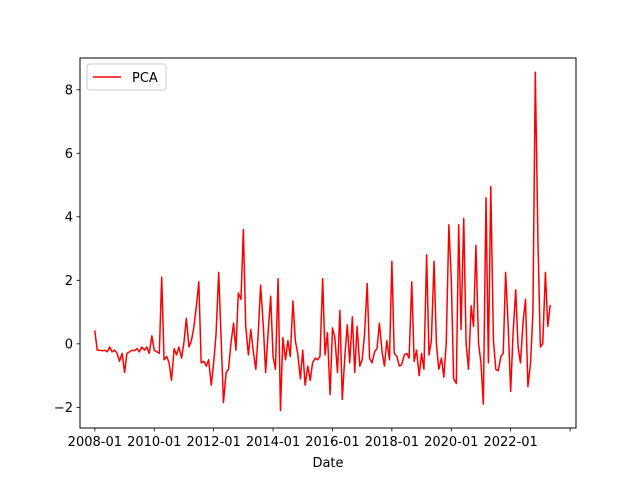  I want to click on y-tick-label: 4, so click(69, 217).